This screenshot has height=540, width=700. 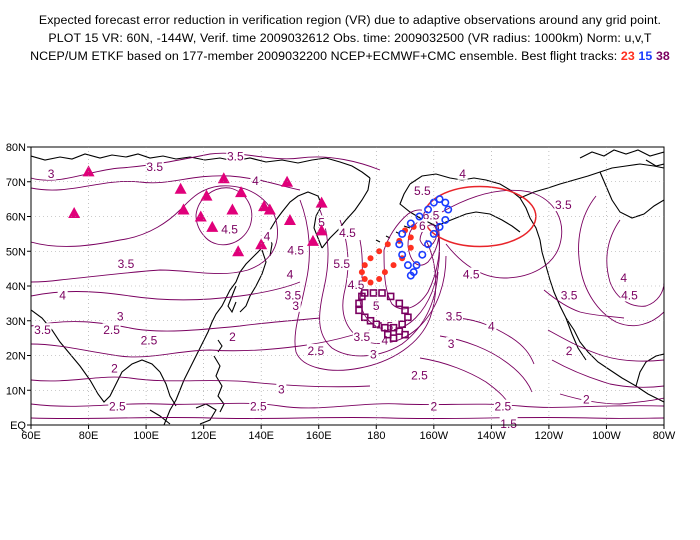 What do you see at coordinates (16, 218) in the screenshot?
I see `y-tick-label: 60N` at bounding box center [16, 218].